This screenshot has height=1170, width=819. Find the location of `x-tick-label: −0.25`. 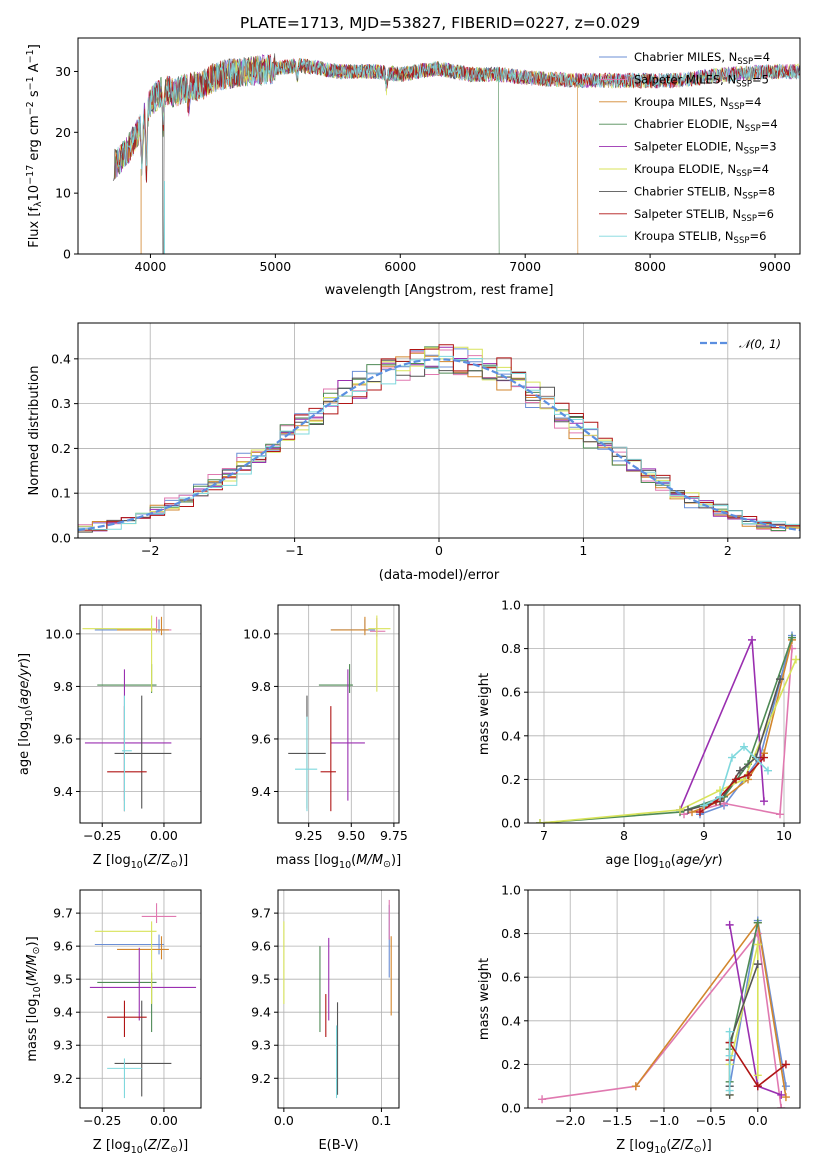

x-tick-label: −0.25 is located at coordinates (102, 835).